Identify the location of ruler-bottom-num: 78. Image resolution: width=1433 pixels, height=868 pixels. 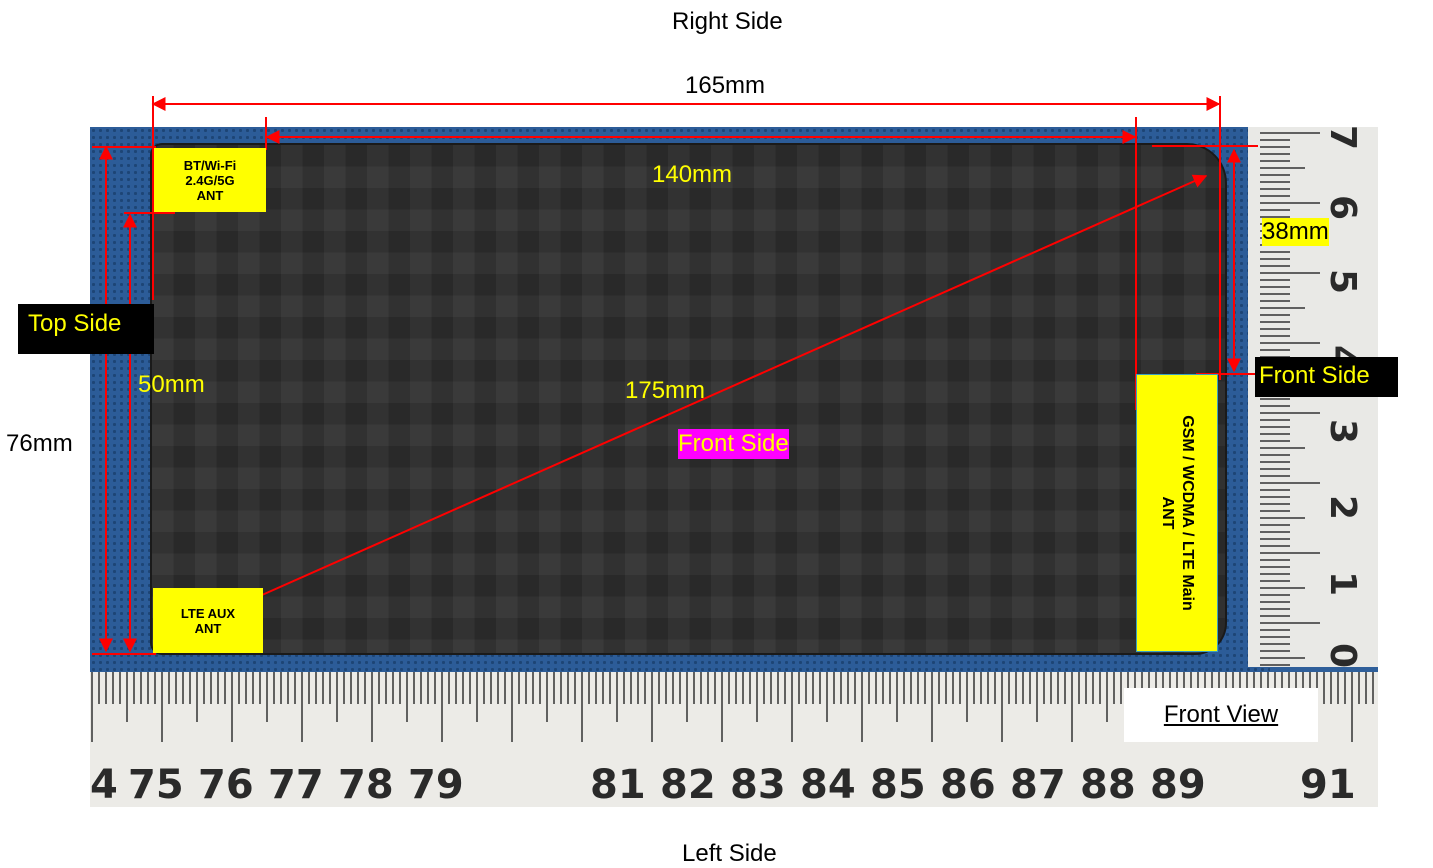
(366, 784).